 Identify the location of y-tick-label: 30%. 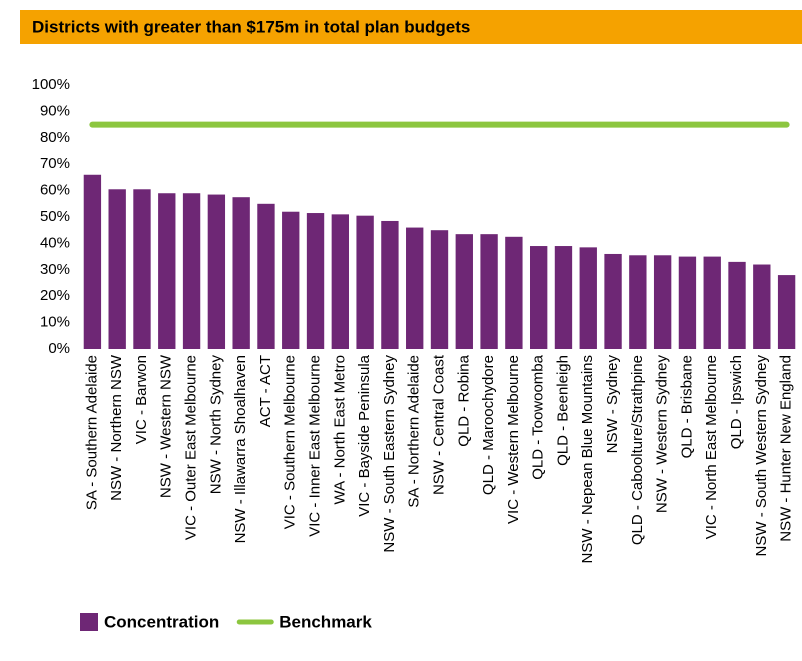
(55, 269).